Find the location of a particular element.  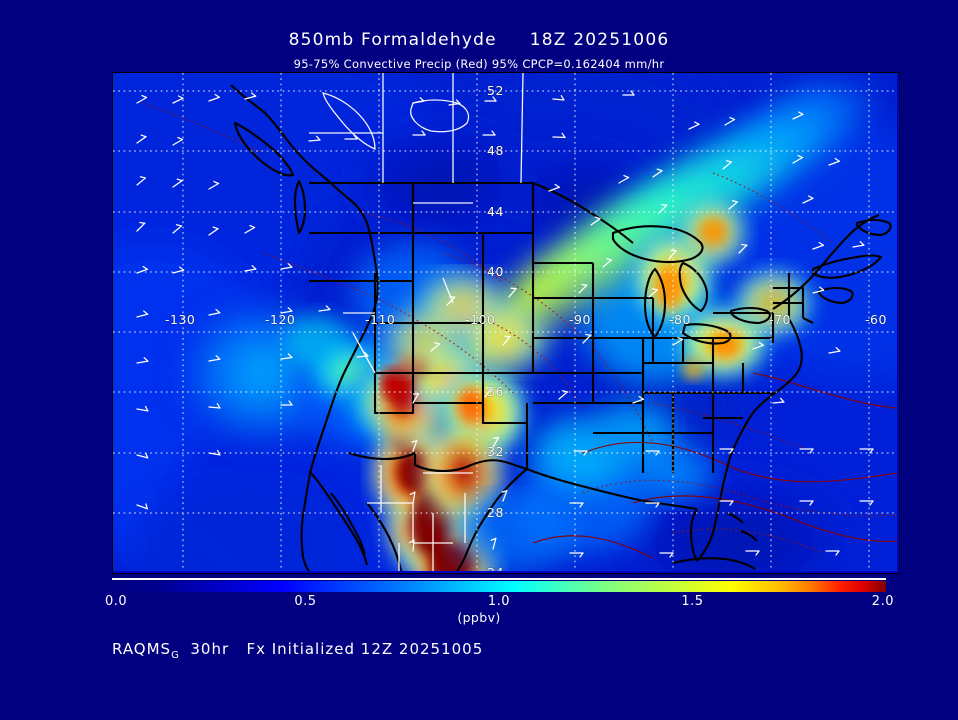

colorbar-tick-1.0: 1.0 is located at coordinates (499, 601).